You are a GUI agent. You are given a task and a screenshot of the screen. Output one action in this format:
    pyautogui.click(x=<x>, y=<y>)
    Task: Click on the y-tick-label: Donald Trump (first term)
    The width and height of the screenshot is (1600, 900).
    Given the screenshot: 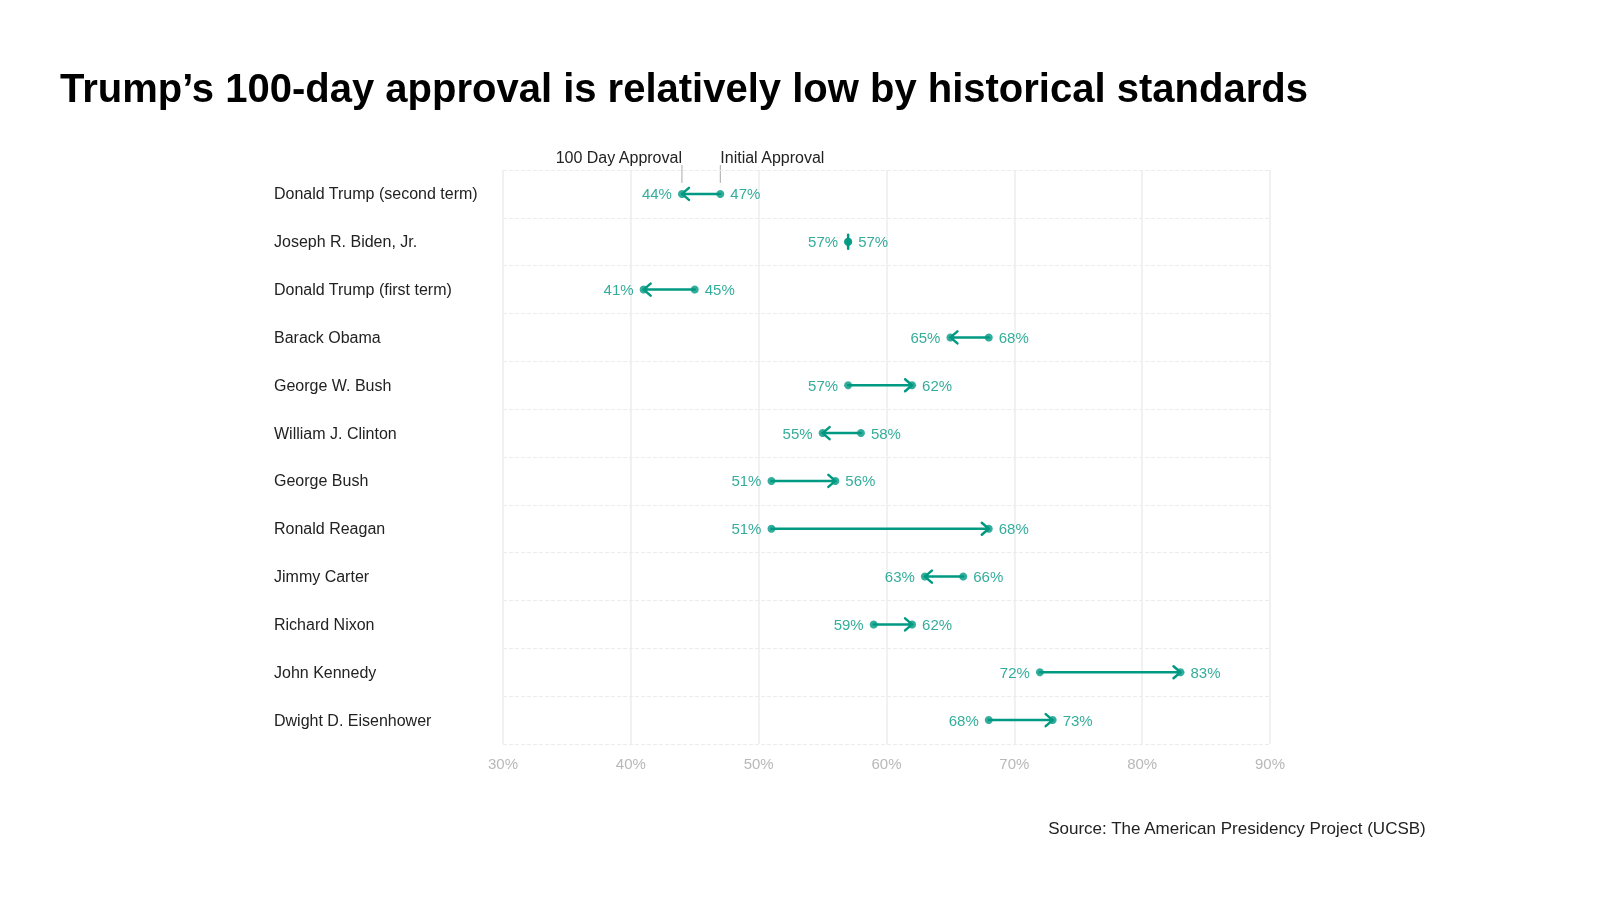 What is the action you would take?
    pyautogui.click(x=363, y=290)
    